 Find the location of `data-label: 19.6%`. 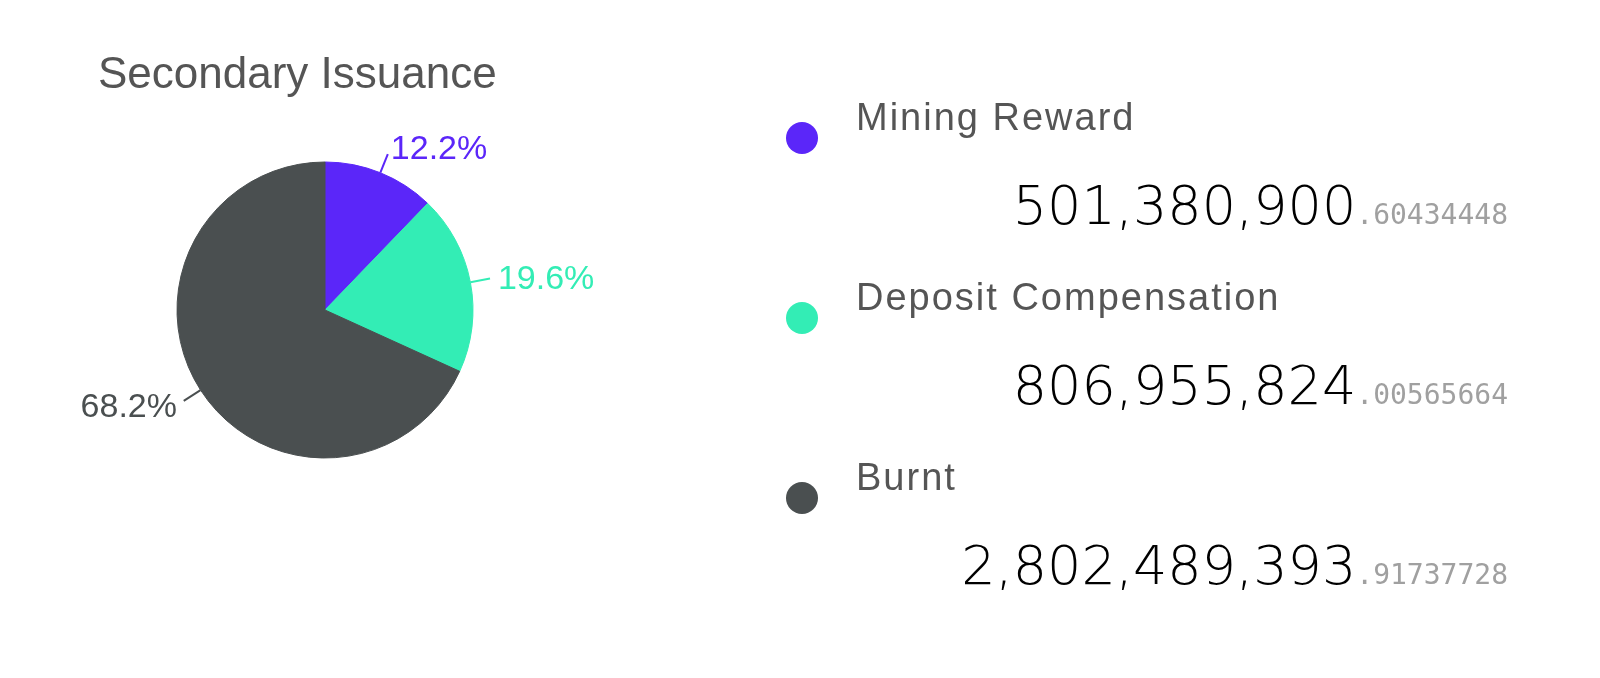

data-label: 19.6% is located at coordinates (546, 277).